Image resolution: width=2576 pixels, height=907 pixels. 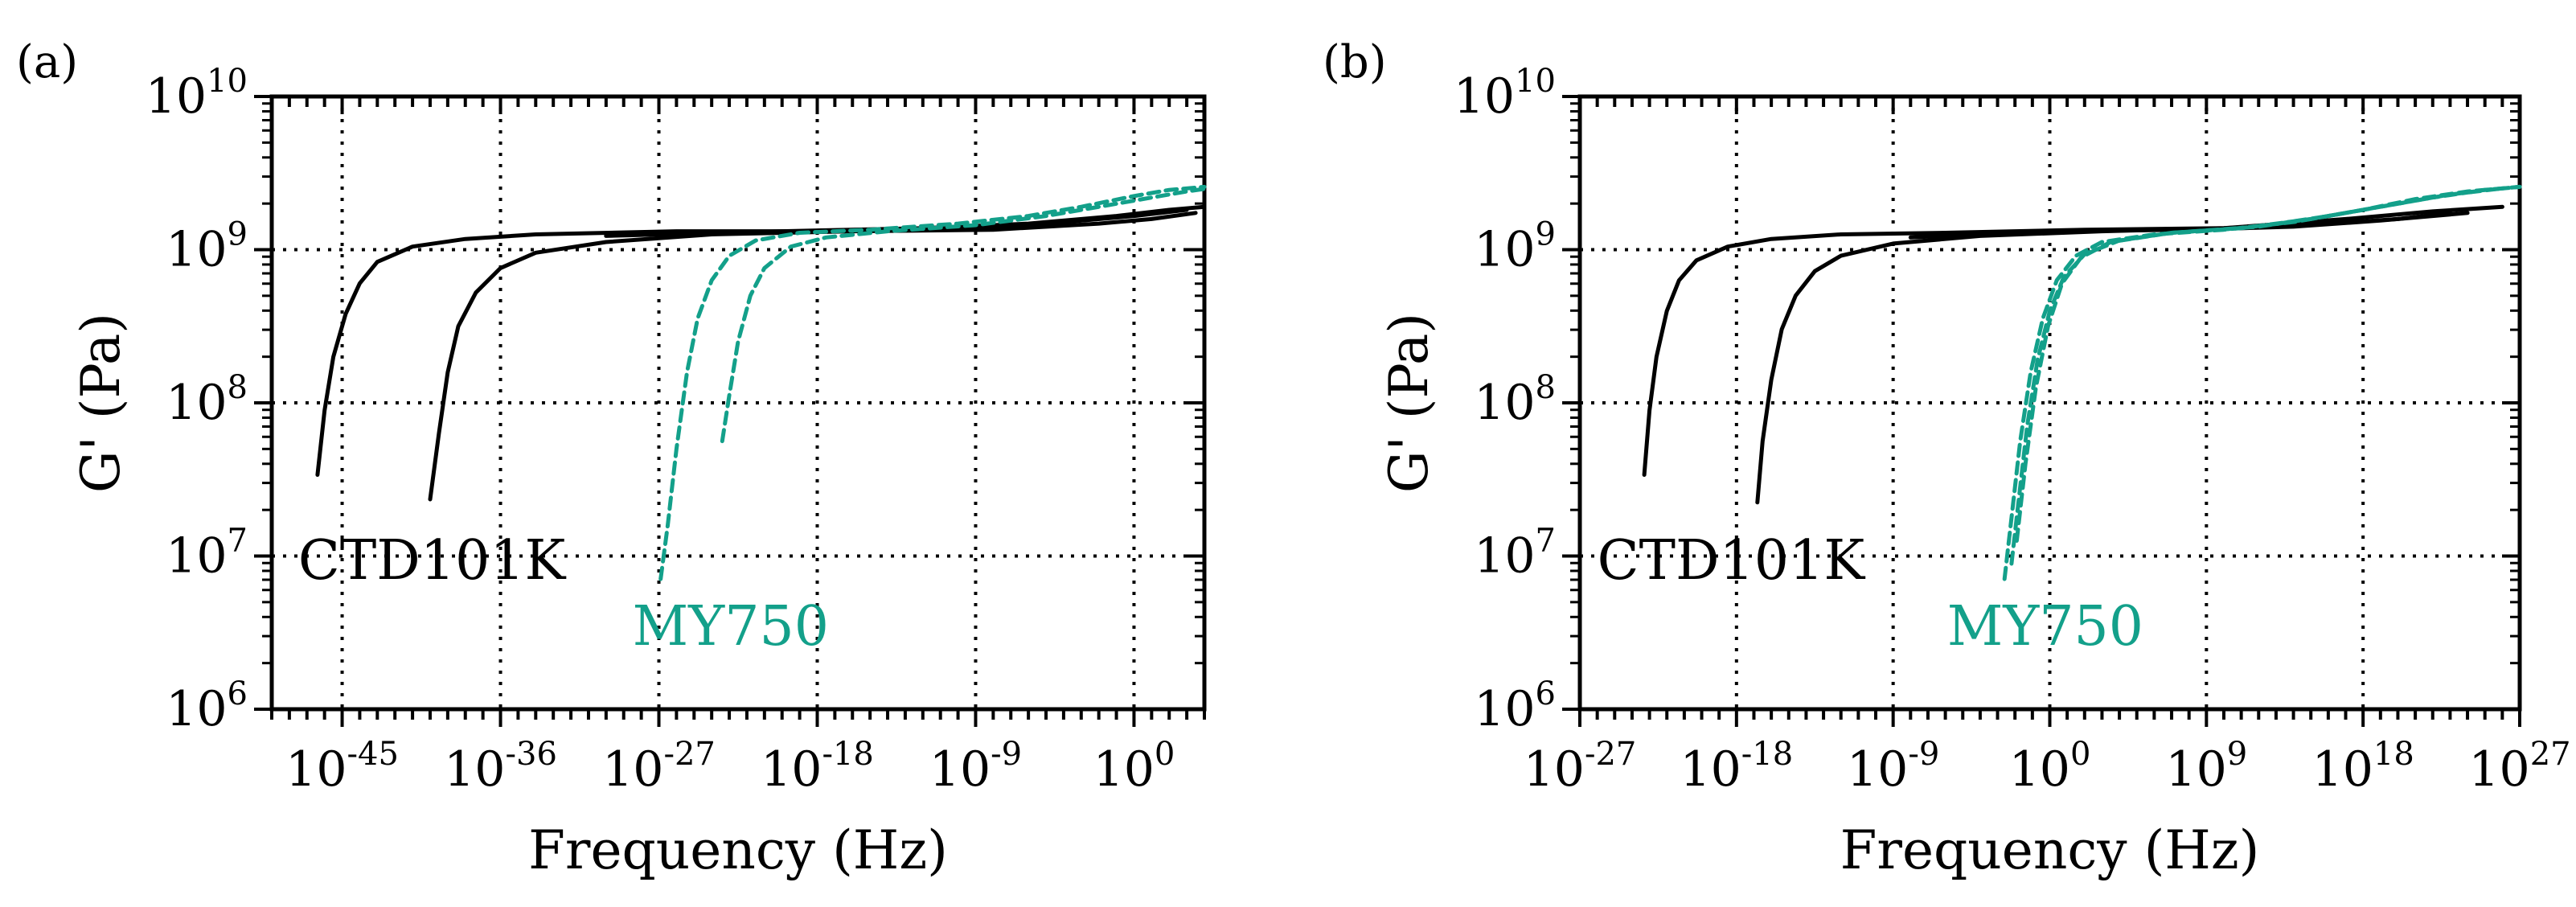 I want to click on panel-label: (b), so click(x=1355, y=62).